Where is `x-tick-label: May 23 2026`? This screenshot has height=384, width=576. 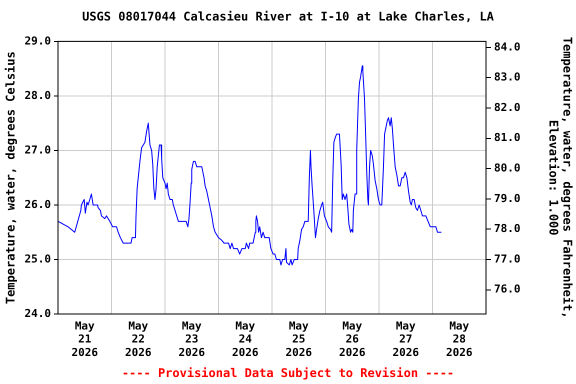
x-tick-label: May 23 2026 is located at coordinates (192, 339).